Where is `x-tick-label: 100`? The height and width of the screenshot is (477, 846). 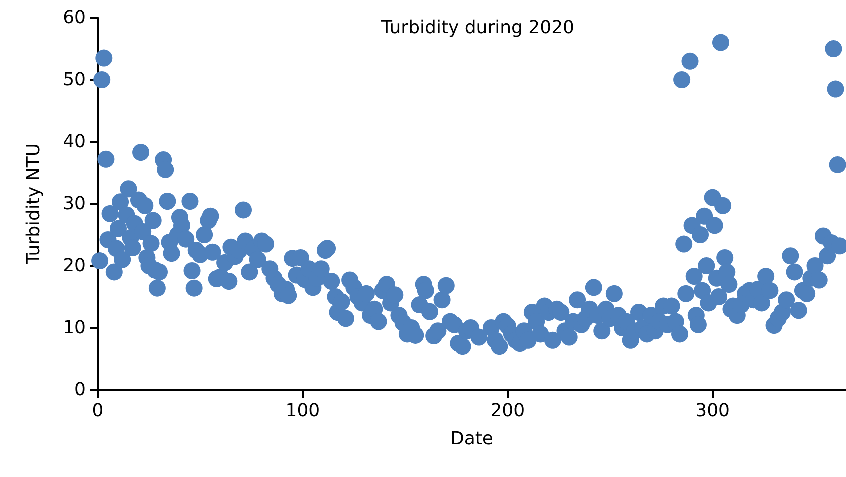
x-tick-label: 100 is located at coordinates (303, 411).